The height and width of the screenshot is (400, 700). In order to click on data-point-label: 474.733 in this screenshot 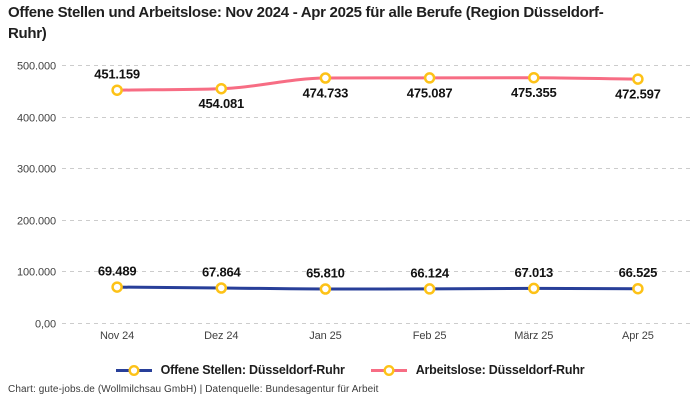, I will do `click(326, 93)`.